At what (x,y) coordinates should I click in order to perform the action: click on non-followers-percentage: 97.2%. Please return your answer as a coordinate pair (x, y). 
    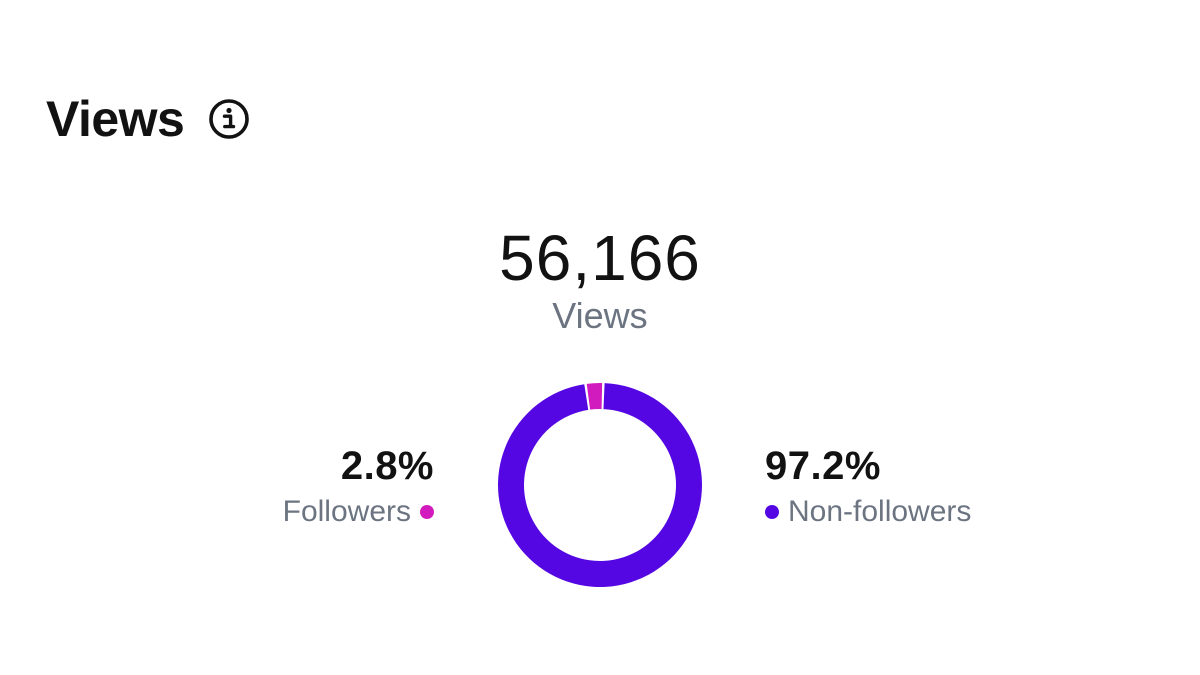
    Looking at the image, I should click on (823, 466).